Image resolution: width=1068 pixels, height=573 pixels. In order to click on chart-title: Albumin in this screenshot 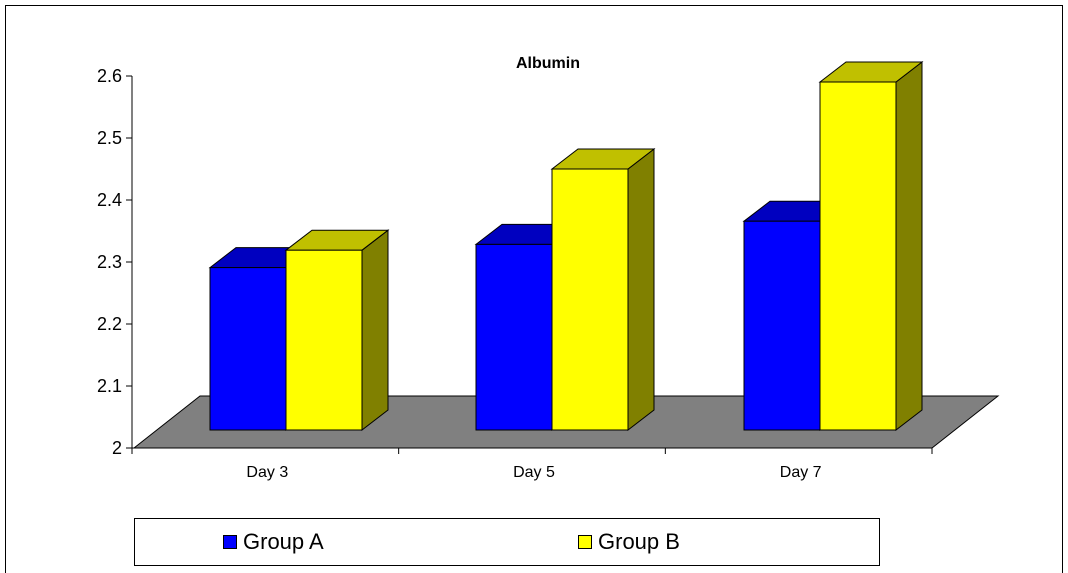, I will do `click(548, 63)`.